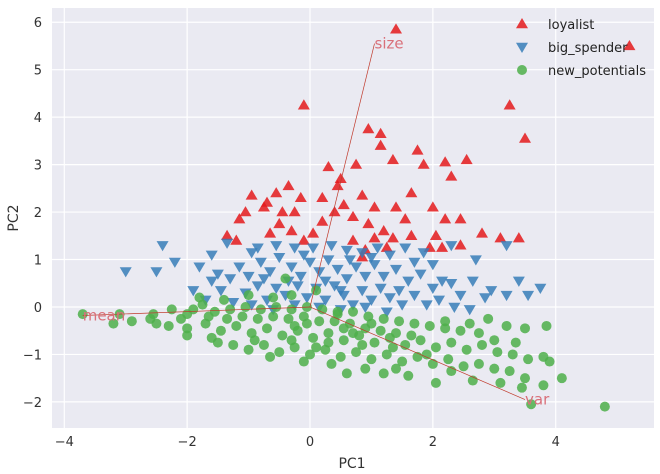 This screenshot has height=474, width=660. I want to click on y-tick-label: 2, so click(38, 213).